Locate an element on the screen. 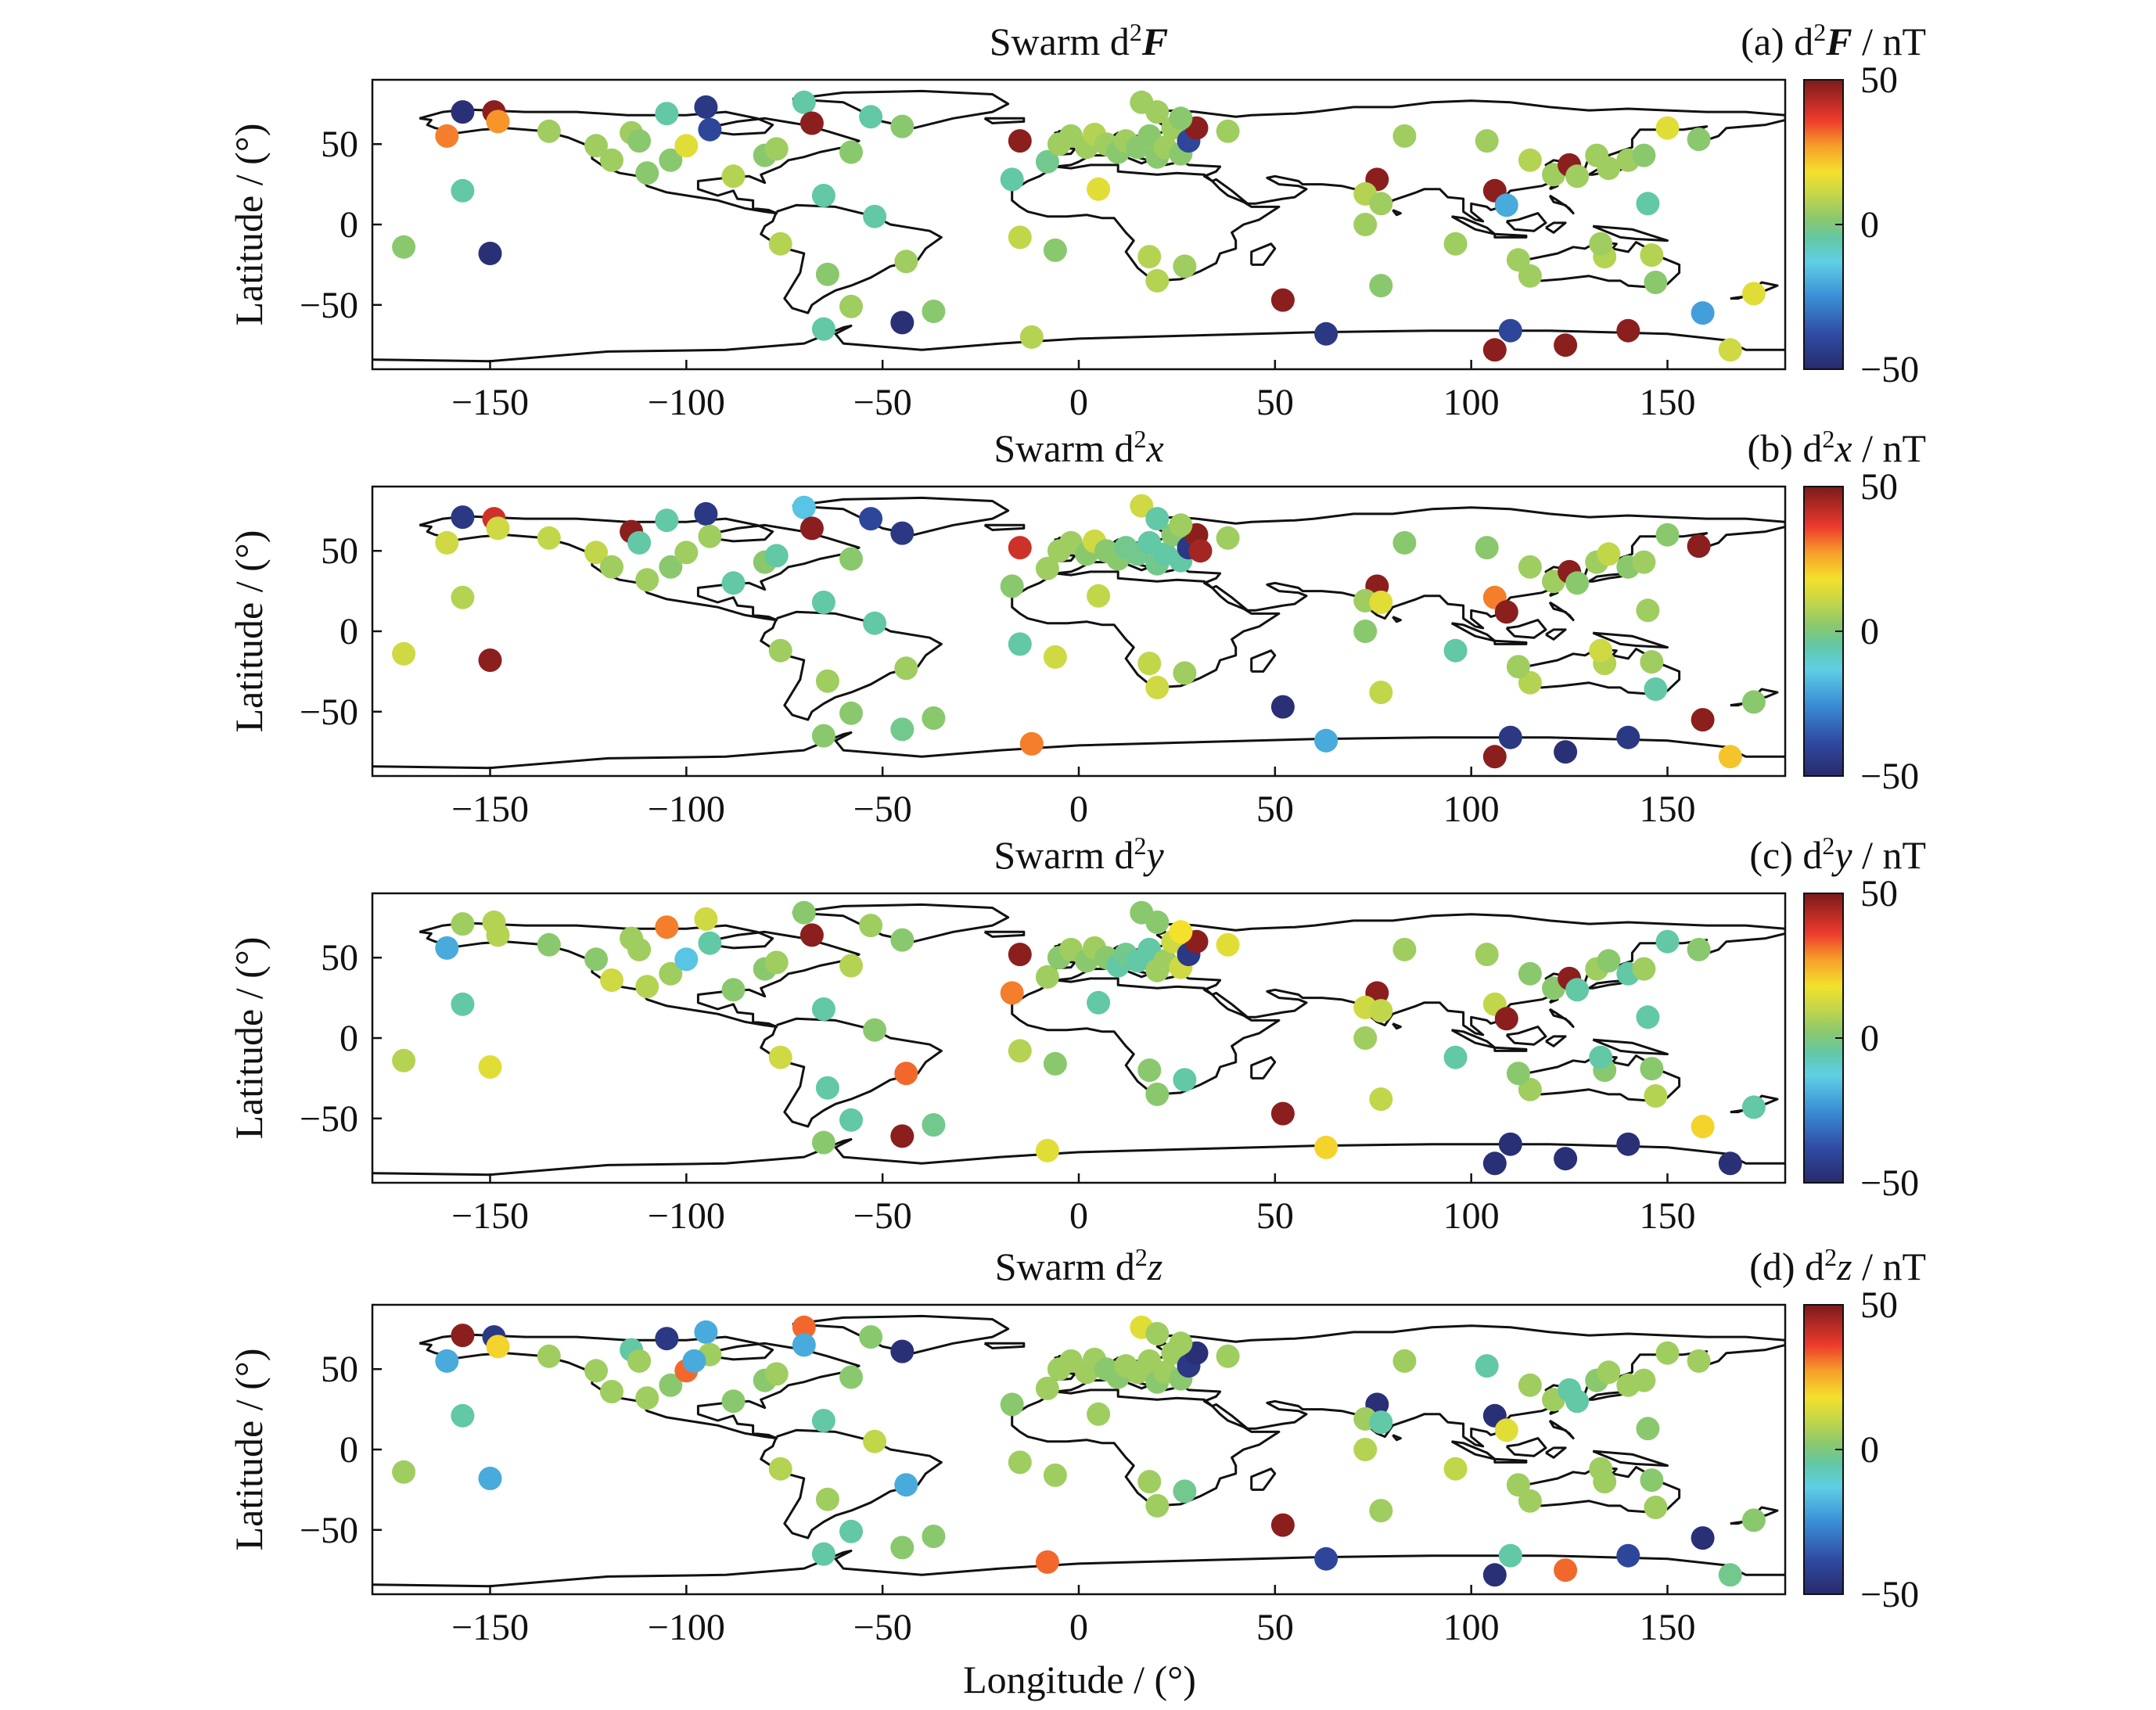 The width and height of the screenshot is (2156, 1710). x-tick-label: 50 is located at coordinates (1275, 402).